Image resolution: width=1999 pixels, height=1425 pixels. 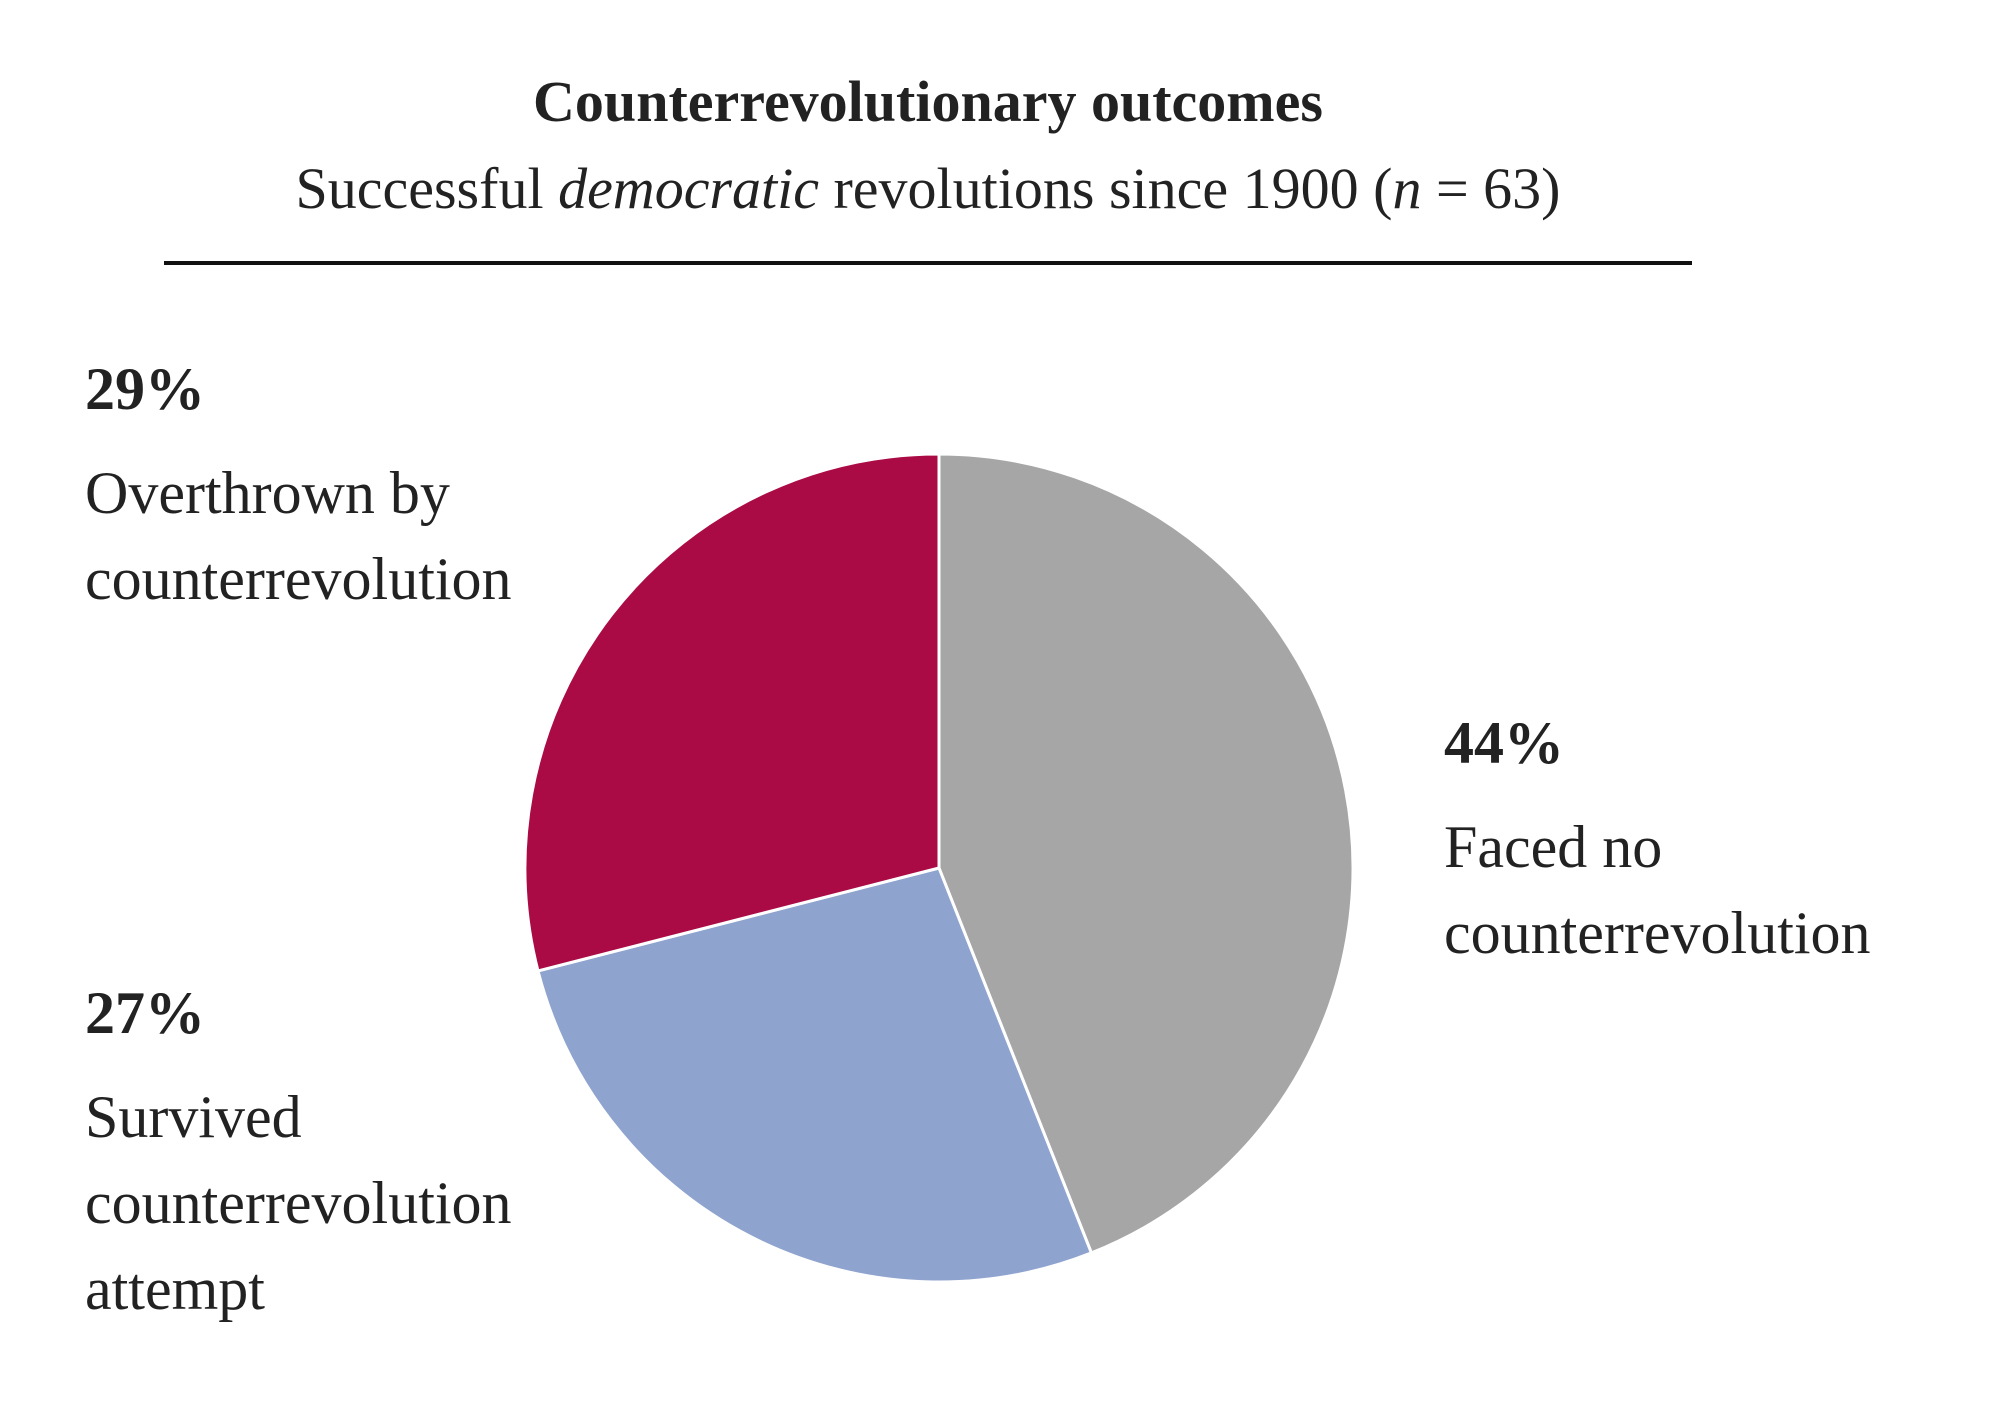 I want to click on category-label: Survived counterrevolution attempt, so click(x=298, y=1203).